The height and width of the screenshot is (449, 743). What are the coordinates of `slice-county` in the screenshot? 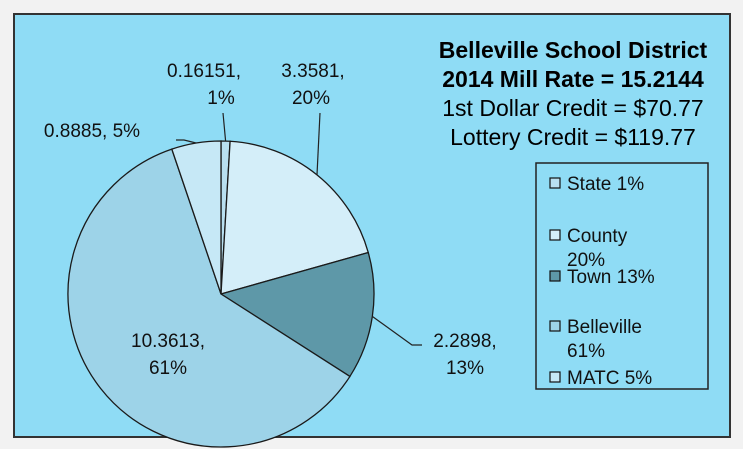 It's located at (295, 217).